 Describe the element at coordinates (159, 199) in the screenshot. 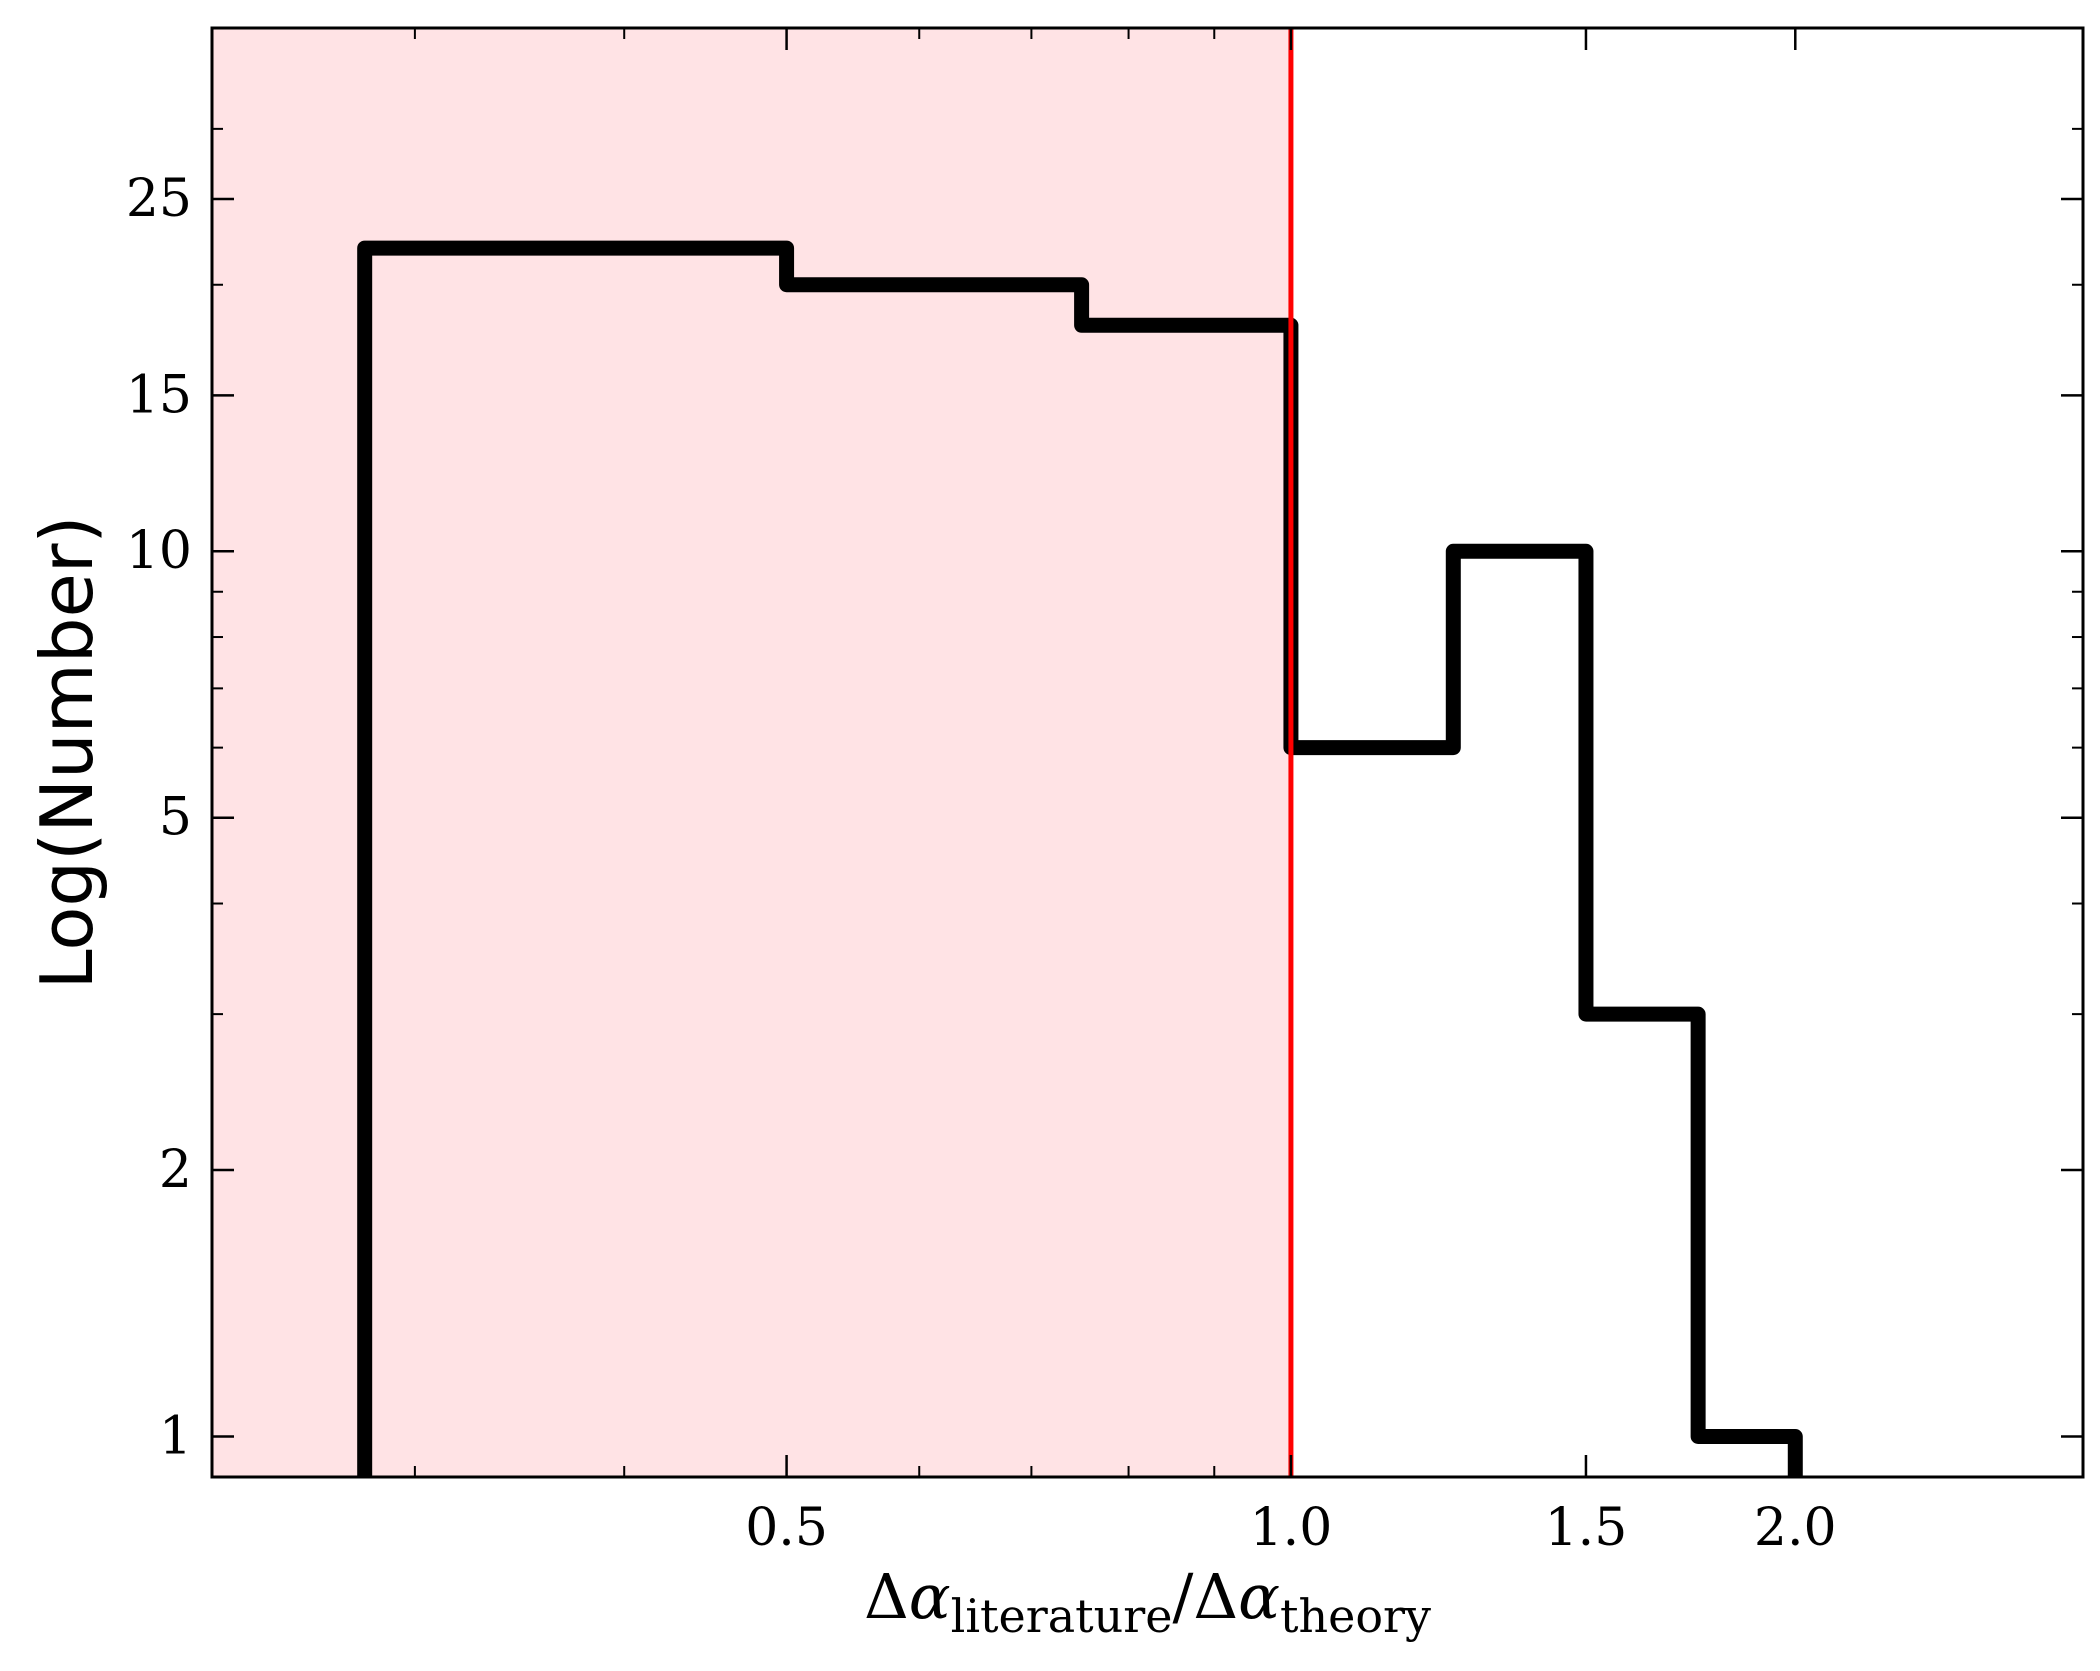

I see `y-tick-label: 25` at that location.